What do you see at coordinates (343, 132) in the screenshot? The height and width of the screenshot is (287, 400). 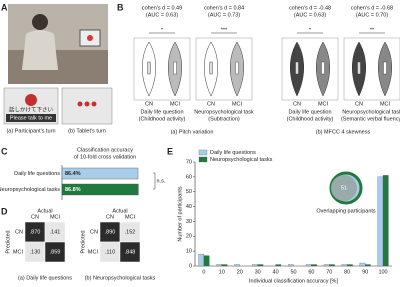 I see `group-label: (b) MFCC 4 skewness` at bounding box center [343, 132].